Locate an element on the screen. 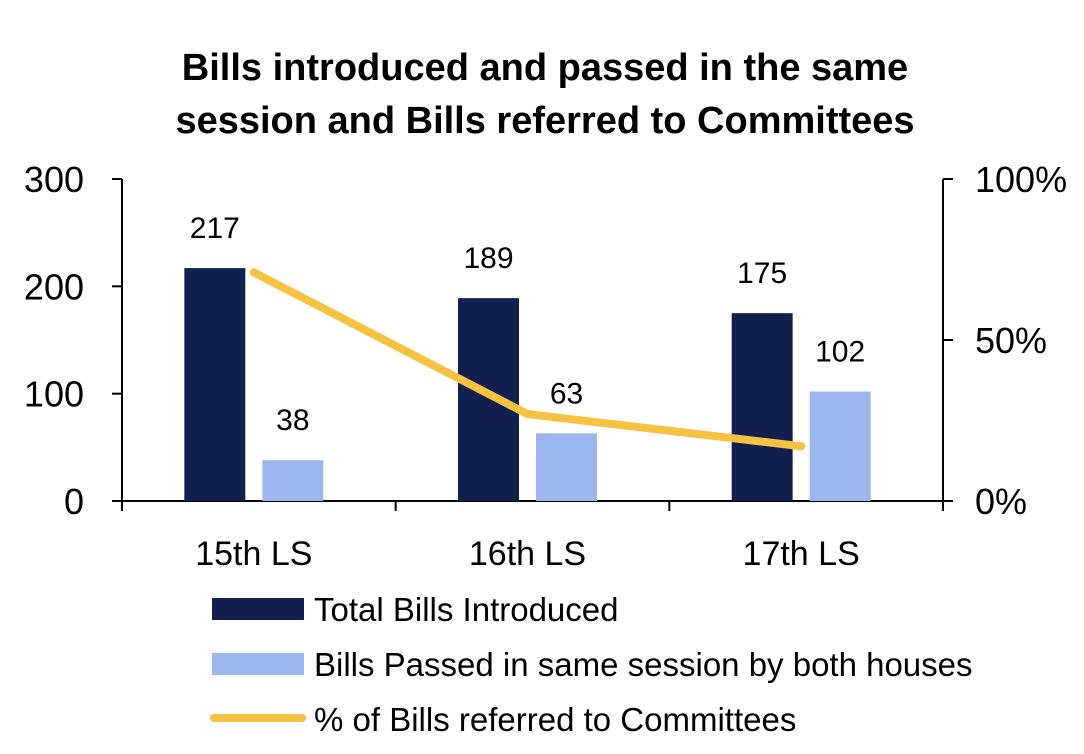 Image resolution: width=1084 pixels, height=754 pixels. legend-label-referred-committees: % of Bills referred to Committees is located at coordinates (555, 719).